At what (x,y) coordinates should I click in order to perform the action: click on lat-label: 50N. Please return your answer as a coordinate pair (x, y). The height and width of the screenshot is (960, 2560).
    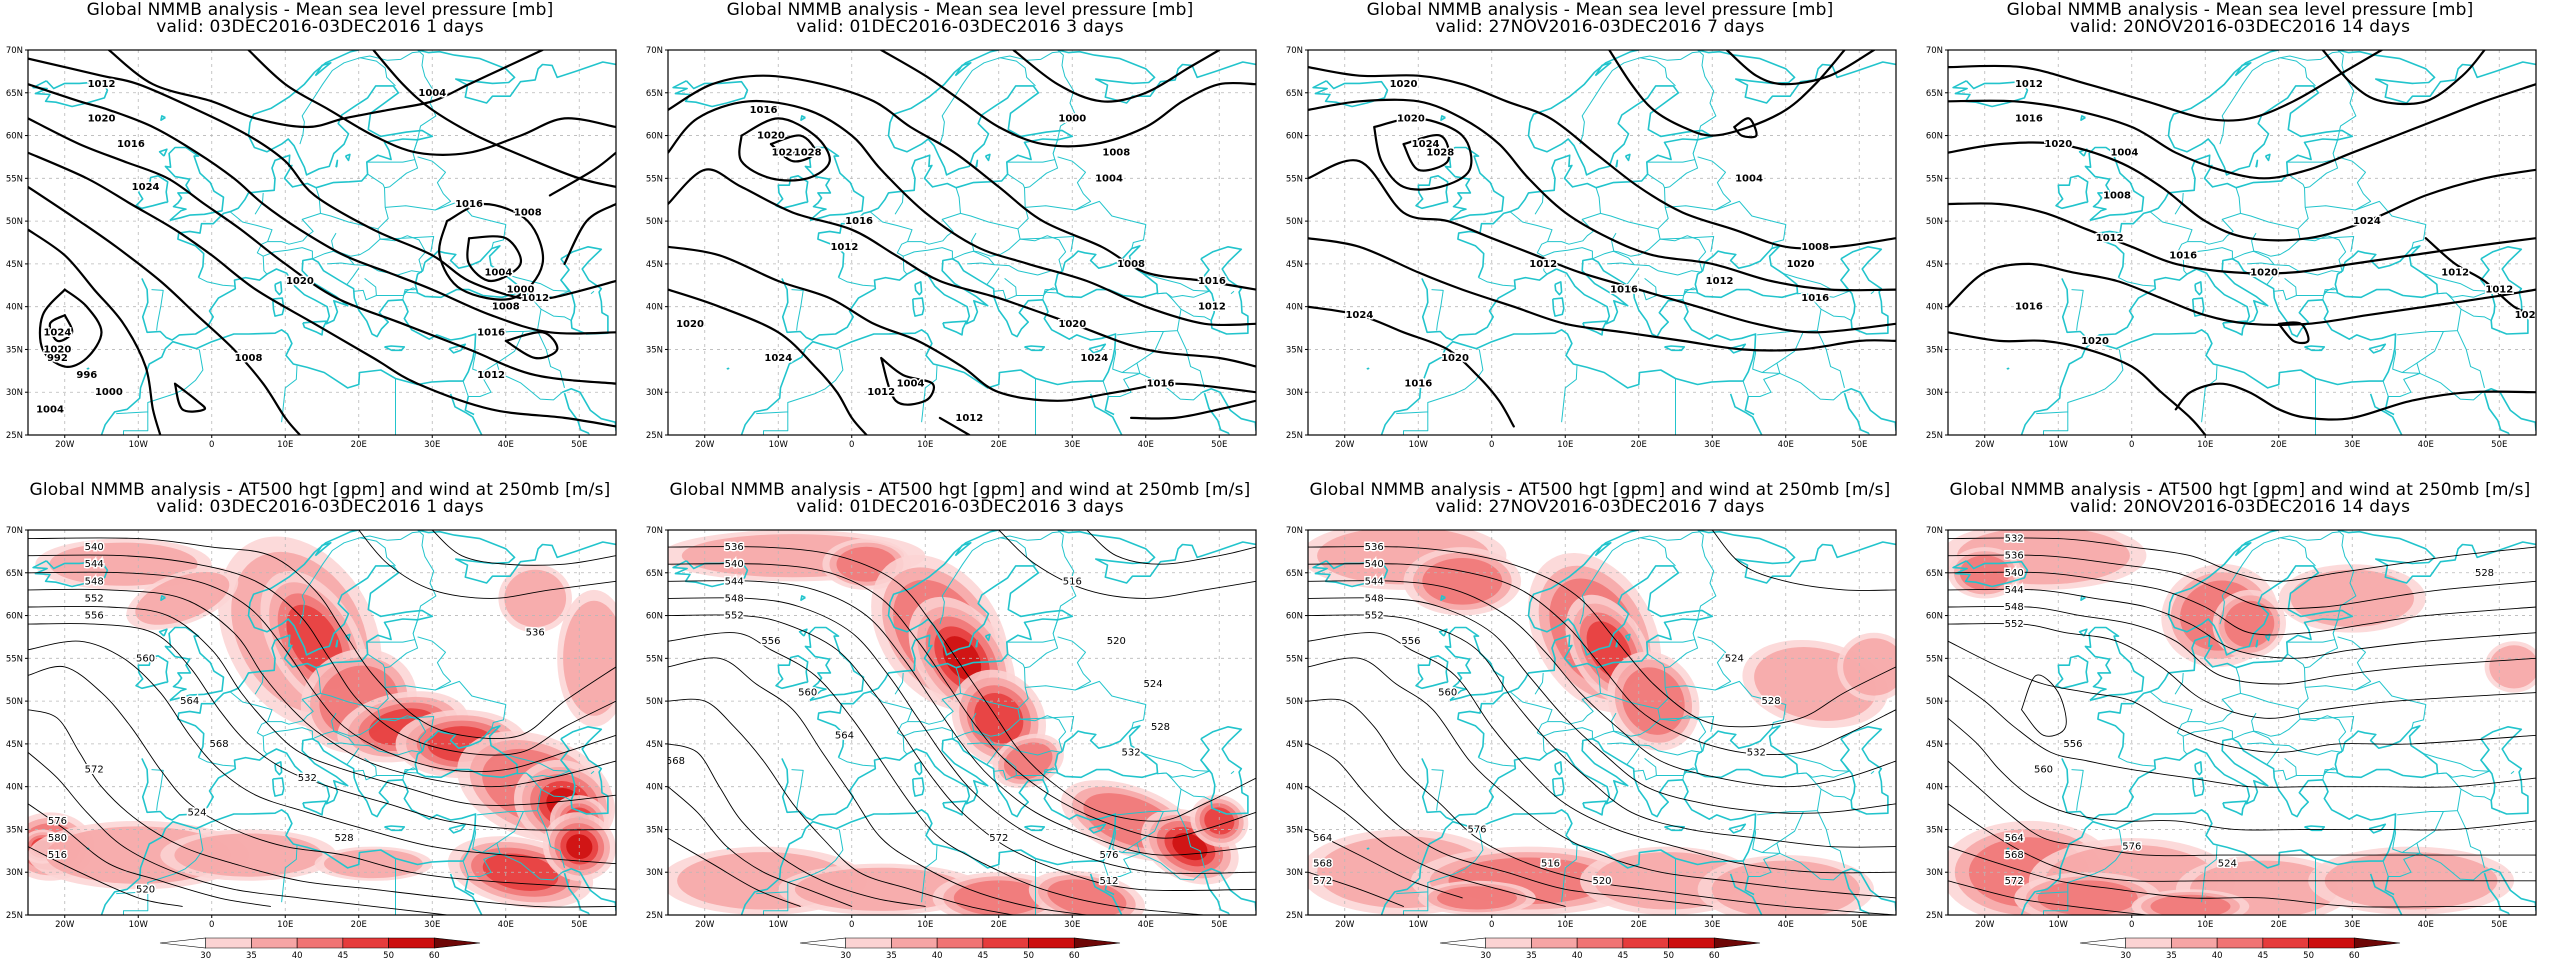
    Looking at the image, I should click on (14, 702).